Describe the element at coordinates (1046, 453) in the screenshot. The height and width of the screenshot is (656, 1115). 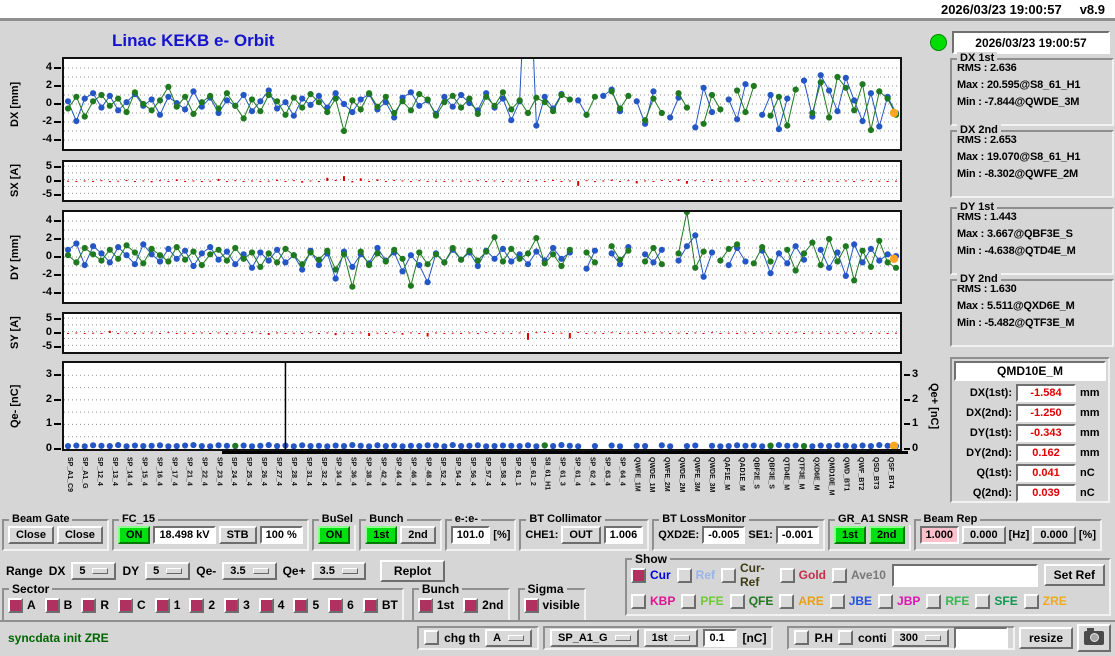
I see `monitor-row-value: 0.162` at that location.